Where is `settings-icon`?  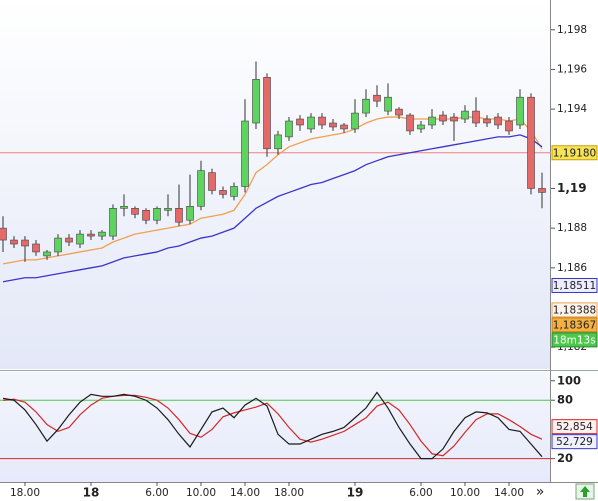 settings-icon is located at coordinates (585, 491).